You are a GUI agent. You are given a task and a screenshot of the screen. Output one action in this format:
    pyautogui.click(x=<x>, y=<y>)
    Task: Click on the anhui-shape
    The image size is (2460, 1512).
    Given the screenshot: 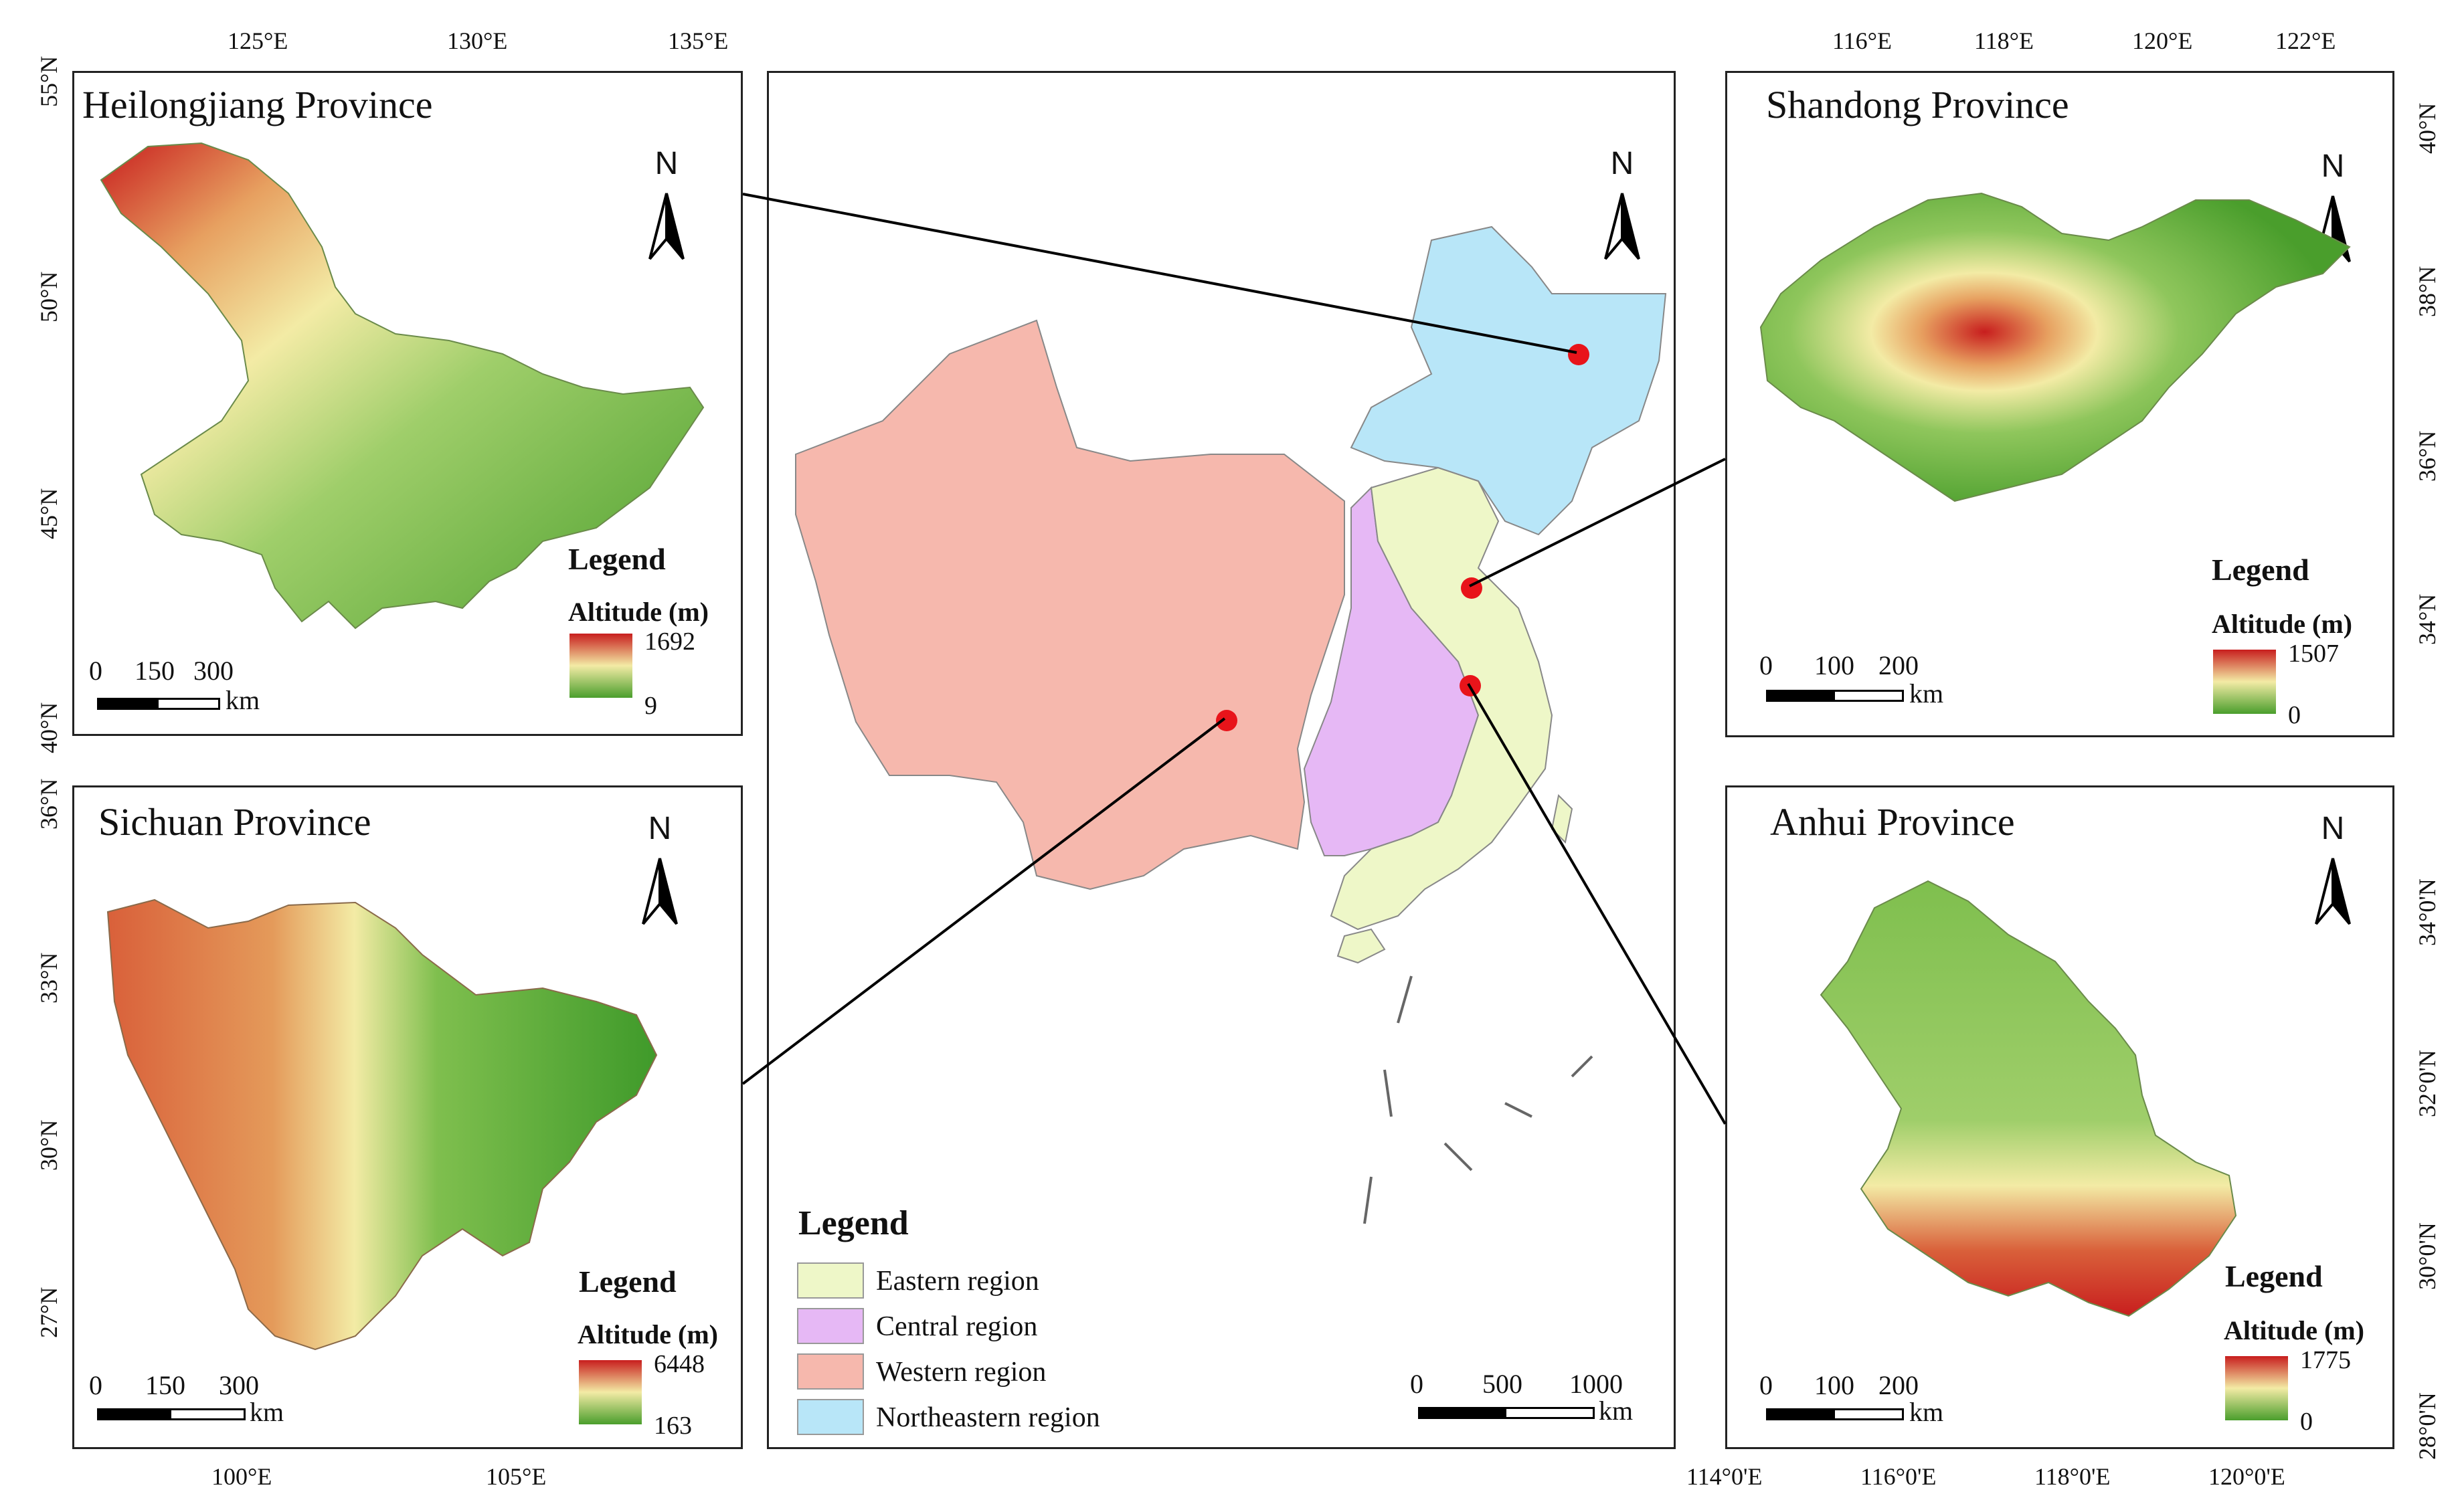 What is the action you would take?
    pyautogui.click(x=2028, y=1098)
    